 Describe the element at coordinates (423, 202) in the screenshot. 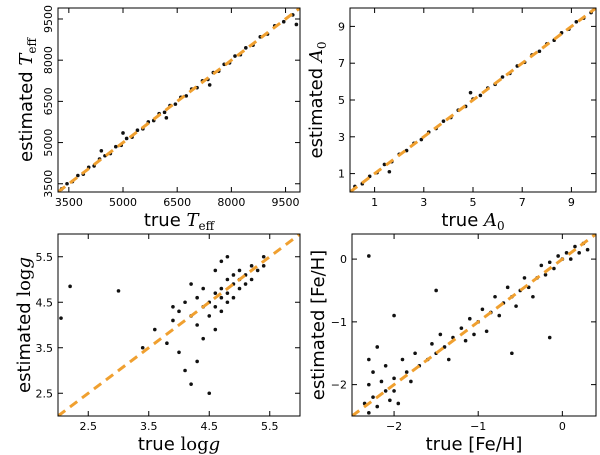

I see `a0-xtick-label-1: 3` at that location.